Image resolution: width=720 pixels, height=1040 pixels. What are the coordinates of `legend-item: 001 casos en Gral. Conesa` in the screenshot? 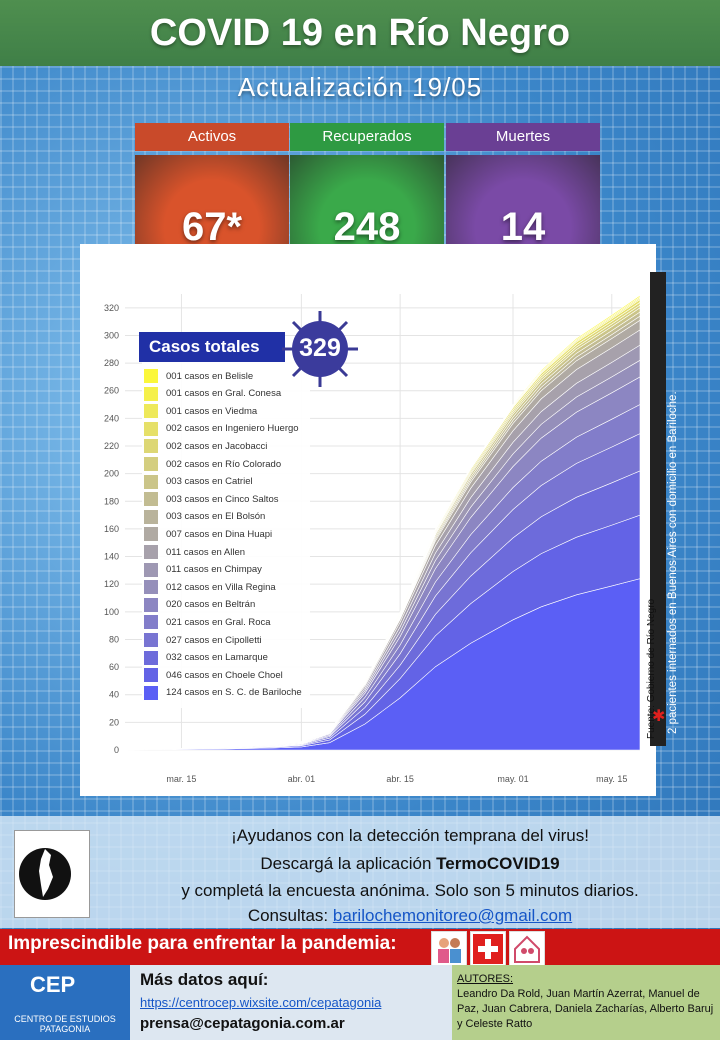 It's located at (212, 394).